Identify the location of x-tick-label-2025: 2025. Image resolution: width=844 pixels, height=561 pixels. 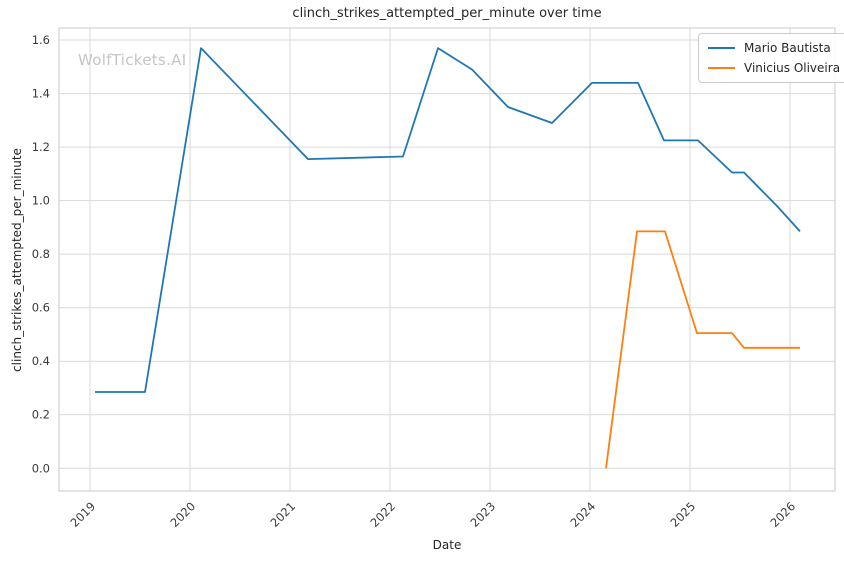
(683, 514).